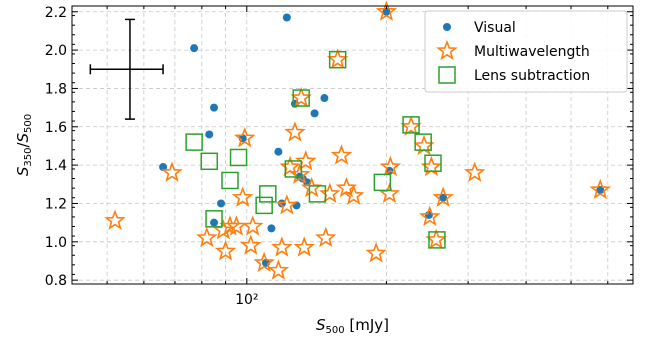 This screenshot has width=656, height=339. I want to click on y-tick-label: 2.0, so click(56, 51).